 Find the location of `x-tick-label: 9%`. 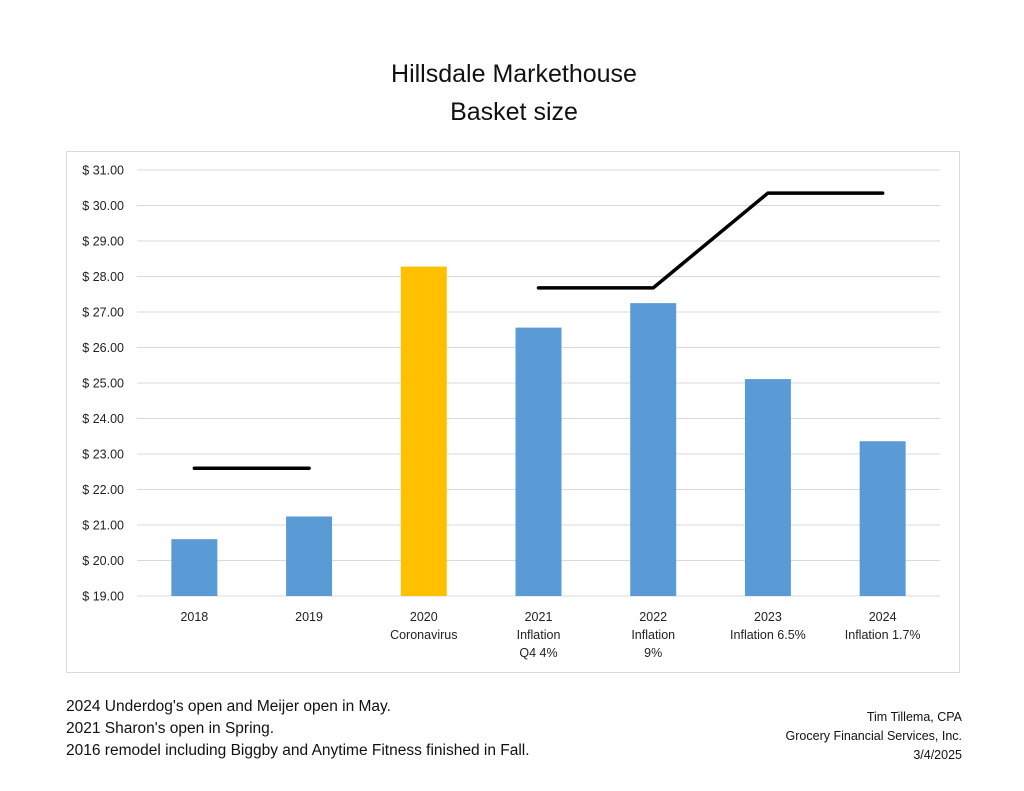

x-tick-label: 9% is located at coordinates (653, 653).